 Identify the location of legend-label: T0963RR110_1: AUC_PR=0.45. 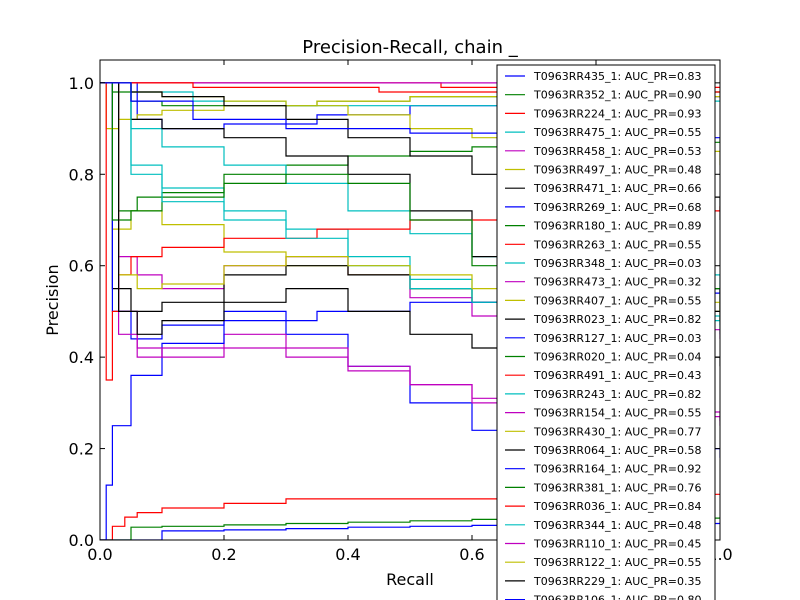
(617, 544).